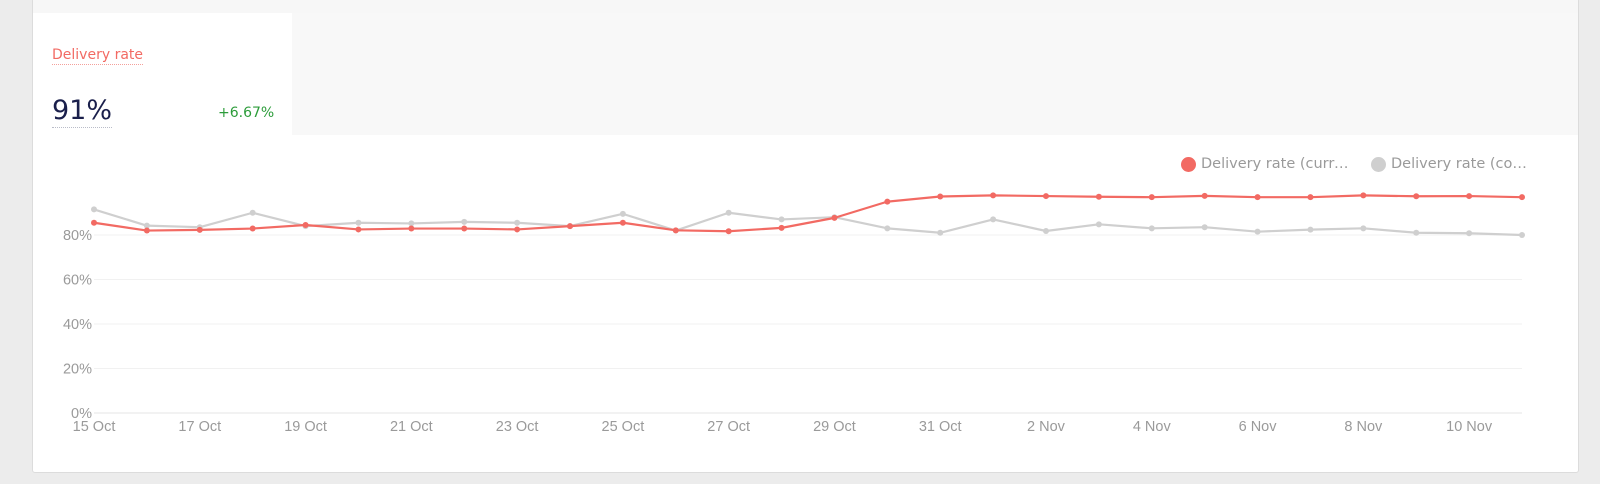 The height and width of the screenshot is (484, 1600). What do you see at coordinates (1363, 427) in the screenshot?
I see `x-tick-label: 8 Nov` at bounding box center [1363, 427].